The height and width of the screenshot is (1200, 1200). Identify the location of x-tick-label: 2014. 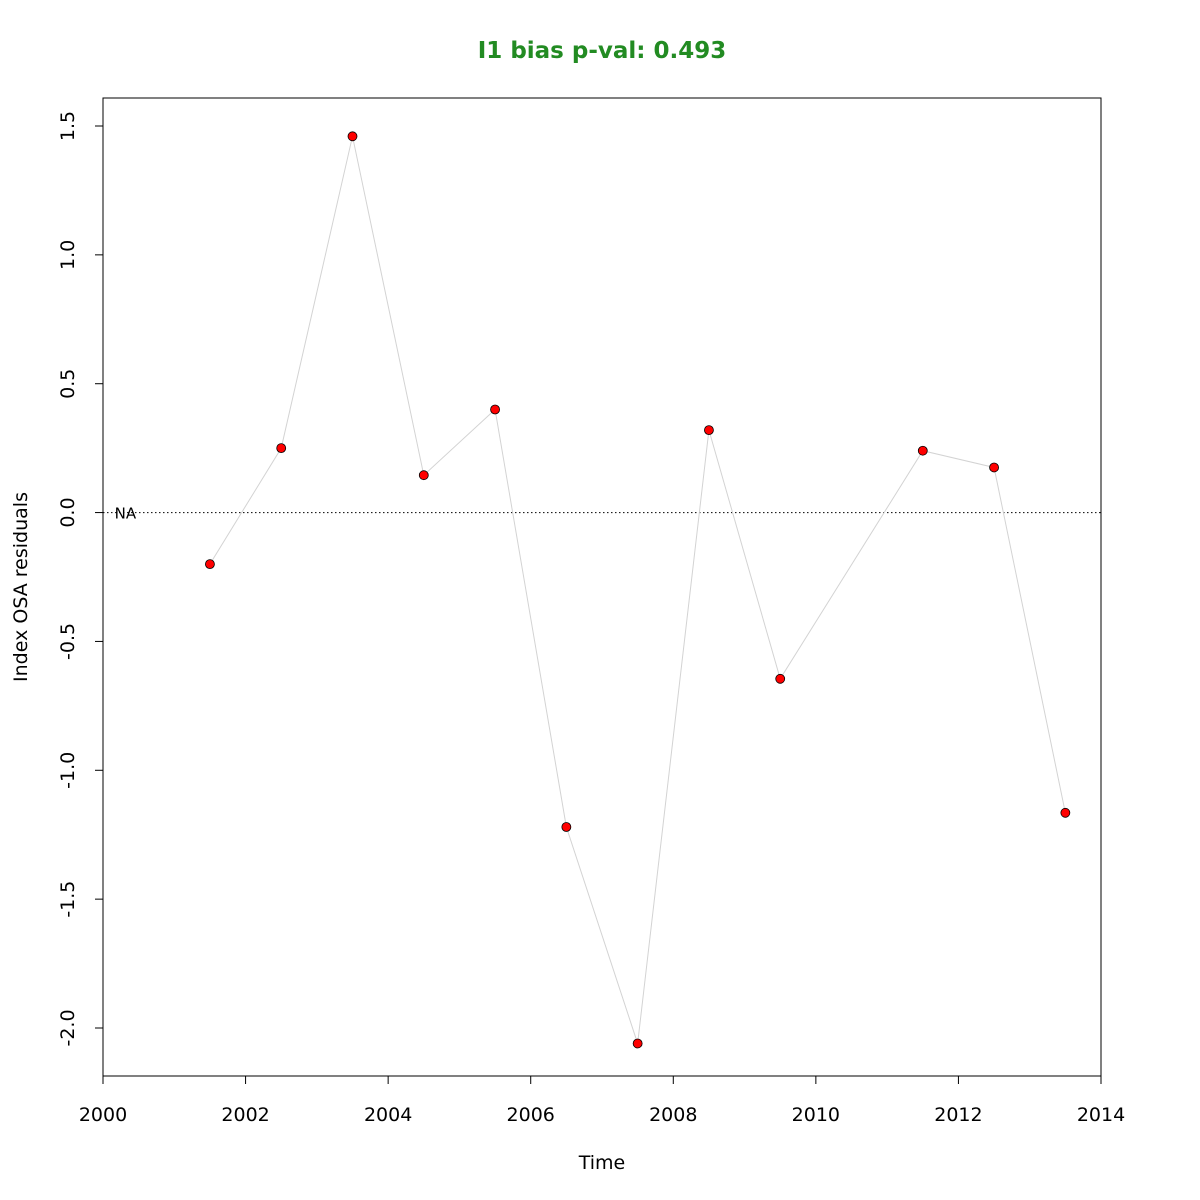
(1101, 1115).